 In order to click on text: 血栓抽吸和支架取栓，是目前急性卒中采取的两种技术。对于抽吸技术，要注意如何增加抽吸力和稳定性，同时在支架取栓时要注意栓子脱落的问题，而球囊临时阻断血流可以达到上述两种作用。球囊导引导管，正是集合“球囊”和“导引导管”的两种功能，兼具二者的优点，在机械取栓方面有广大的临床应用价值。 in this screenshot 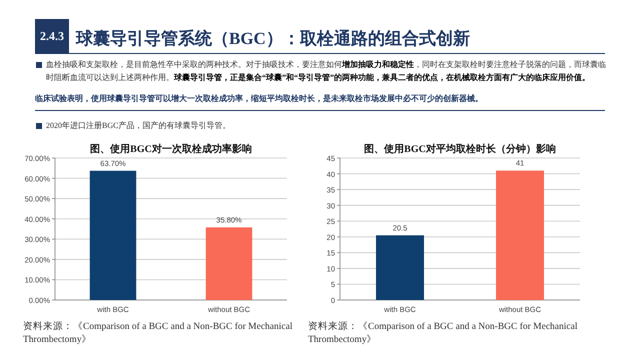, I will do `click(326, 71)`.